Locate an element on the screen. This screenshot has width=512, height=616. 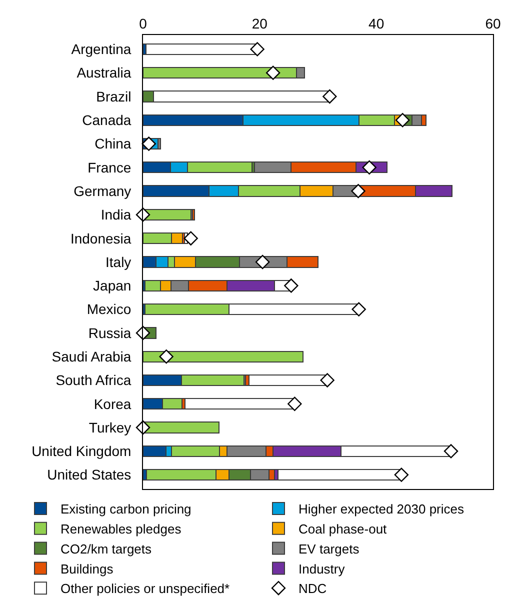
y-tick-label: Italy is located at coordinates (119, 262).